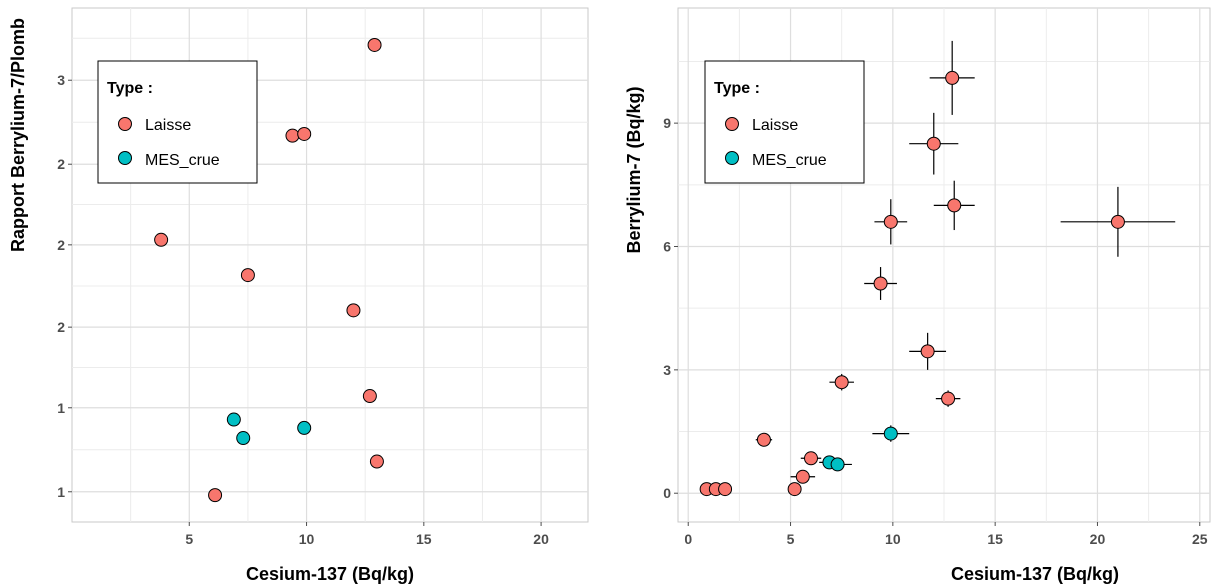 This screenshot has width=1215, height=584. Describe the element at coordinates (667, 123) in the screenshot. I see `y-tick-label: 9` at that location.